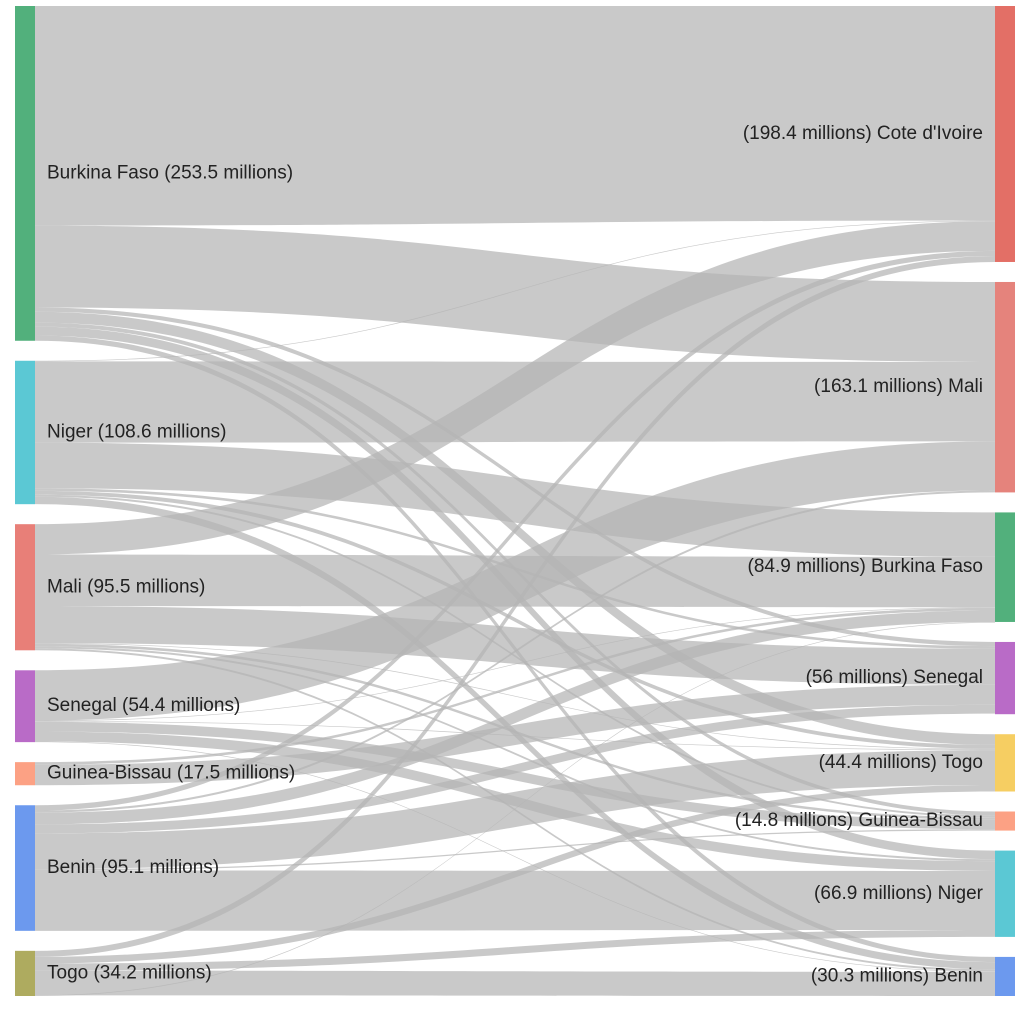  What do you see at coordinates (515, 645) in the screenshot?
I see `link-mali-to-senegal` at bounding box center [515, 645].